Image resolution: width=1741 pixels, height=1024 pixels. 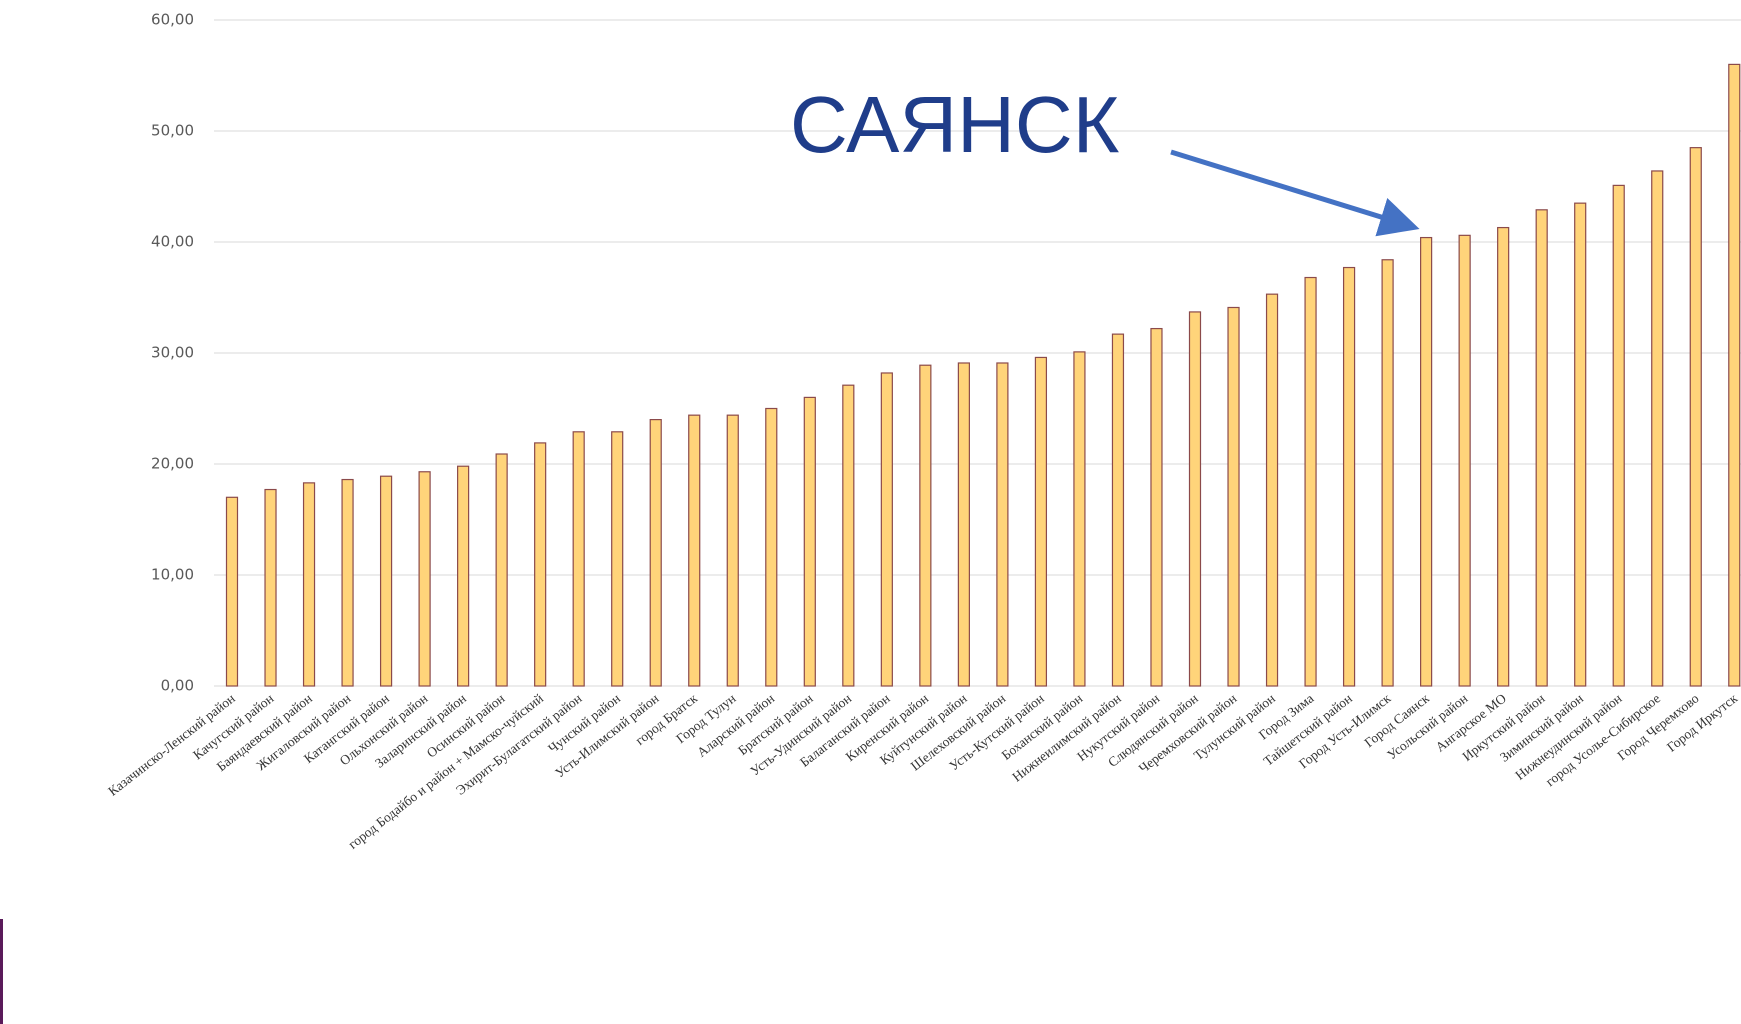 I want to click on y-tick-label: 10,00, so click(x=172, y=575).